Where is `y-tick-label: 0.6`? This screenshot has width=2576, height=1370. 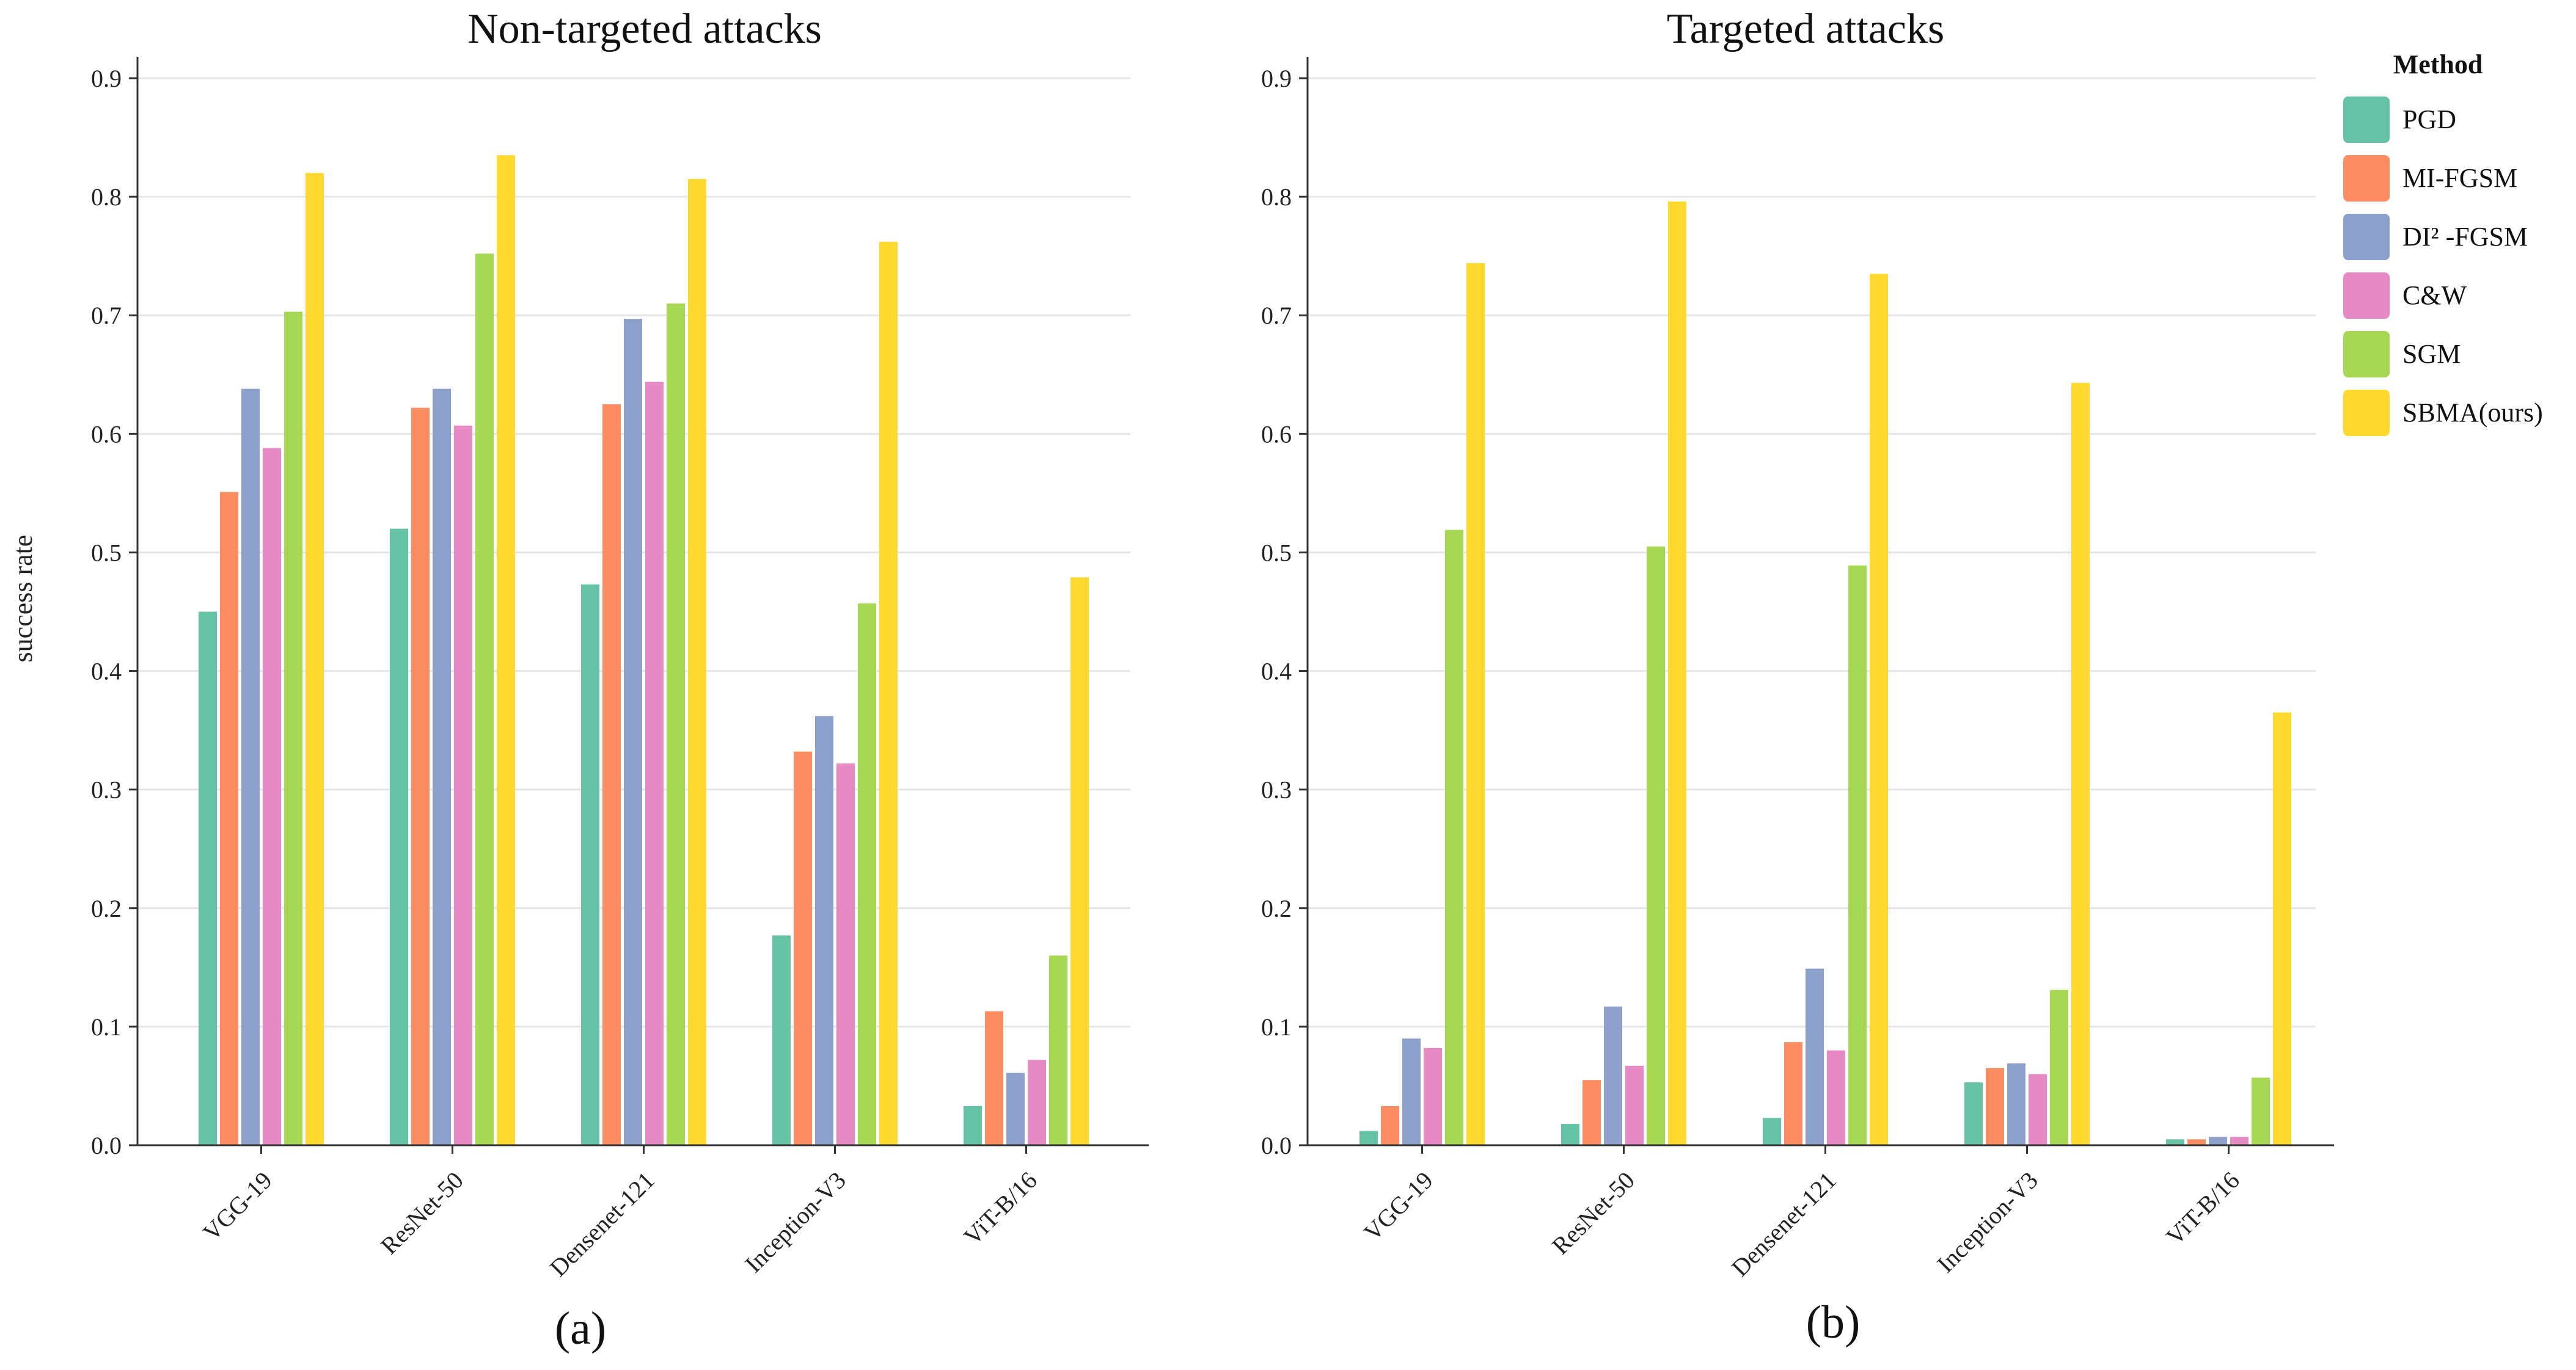 y-tick-label: 0.6 is located at coordinates (106, 434).